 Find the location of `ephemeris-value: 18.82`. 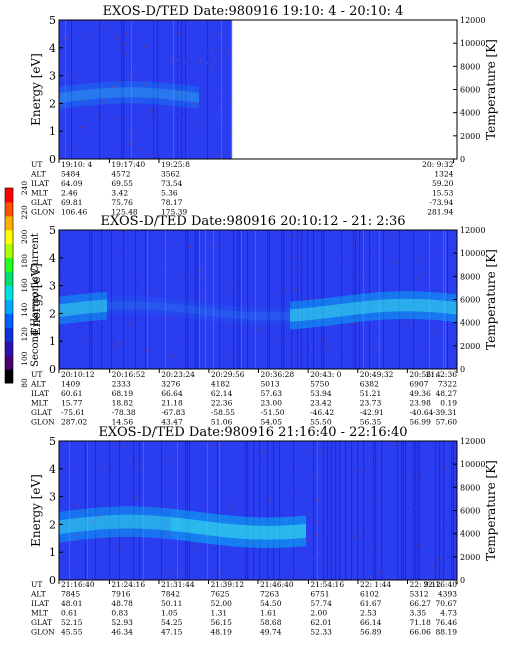

ephemeris-value: 18.82 is located at coordinates (123, 403).